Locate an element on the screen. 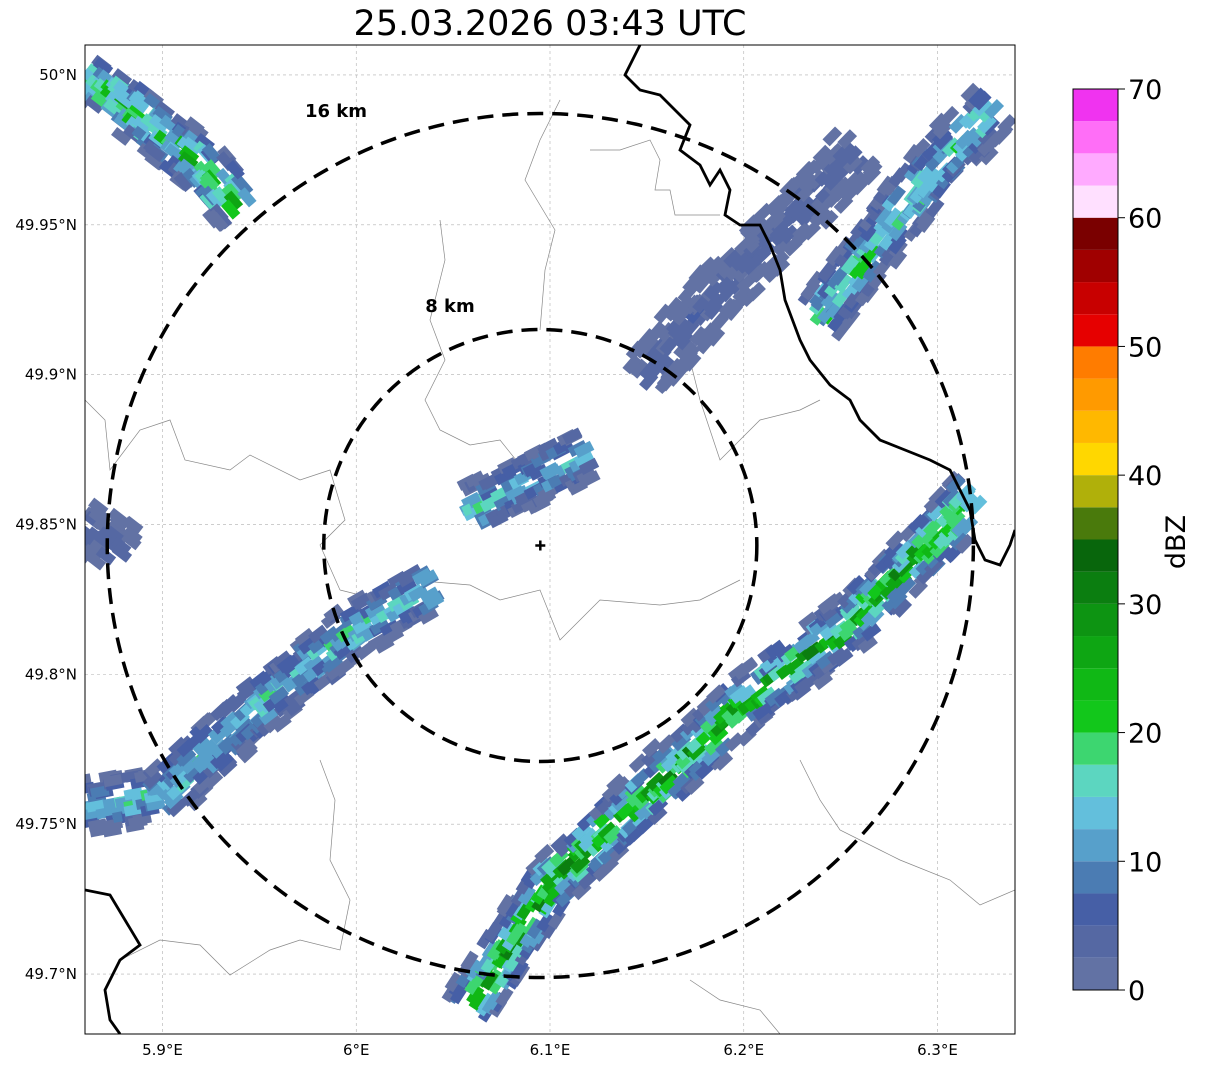 The width and height of the screenshot is (1207, 1069). range-ring-8km is located at coordinates (540, 545).